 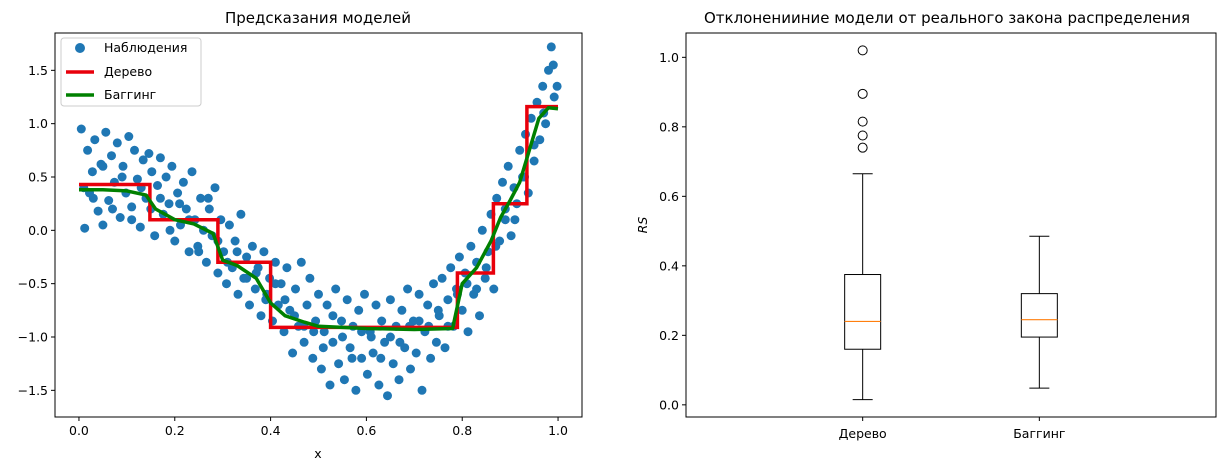 I want to click on box, so click(x=1039, y=315).